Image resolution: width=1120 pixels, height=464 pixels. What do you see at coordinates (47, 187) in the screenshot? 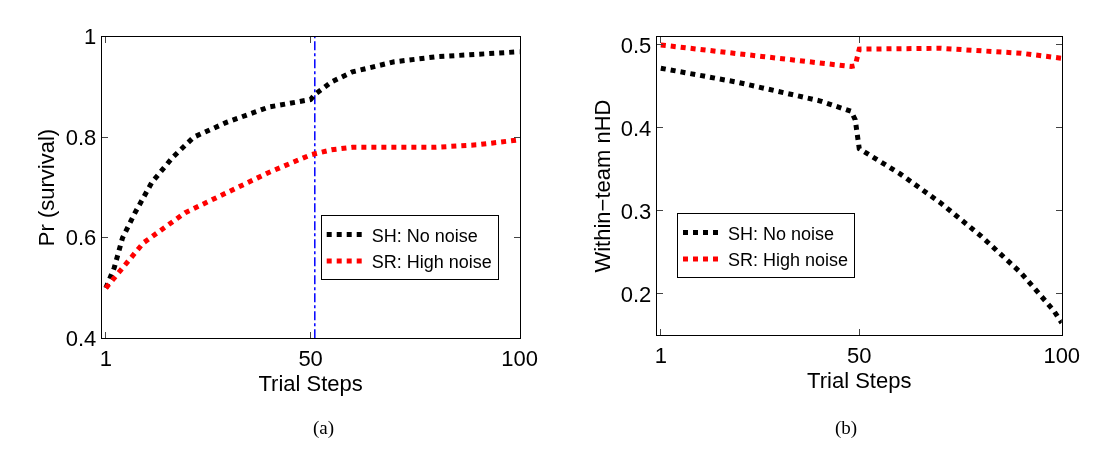
I see `y-axis-title: Pr (survival)` at bounding box center [47, 187].